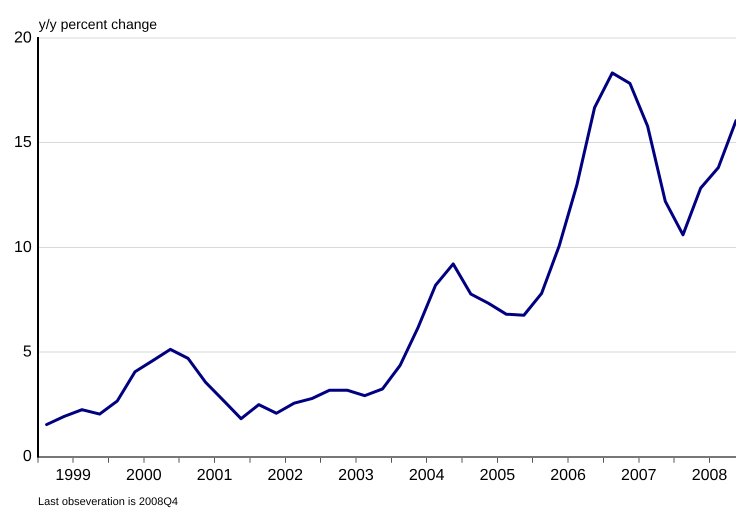 The height and width of the screenshot is (527, 736). I want to click on y-tick-label: 5, so click(27, 352).